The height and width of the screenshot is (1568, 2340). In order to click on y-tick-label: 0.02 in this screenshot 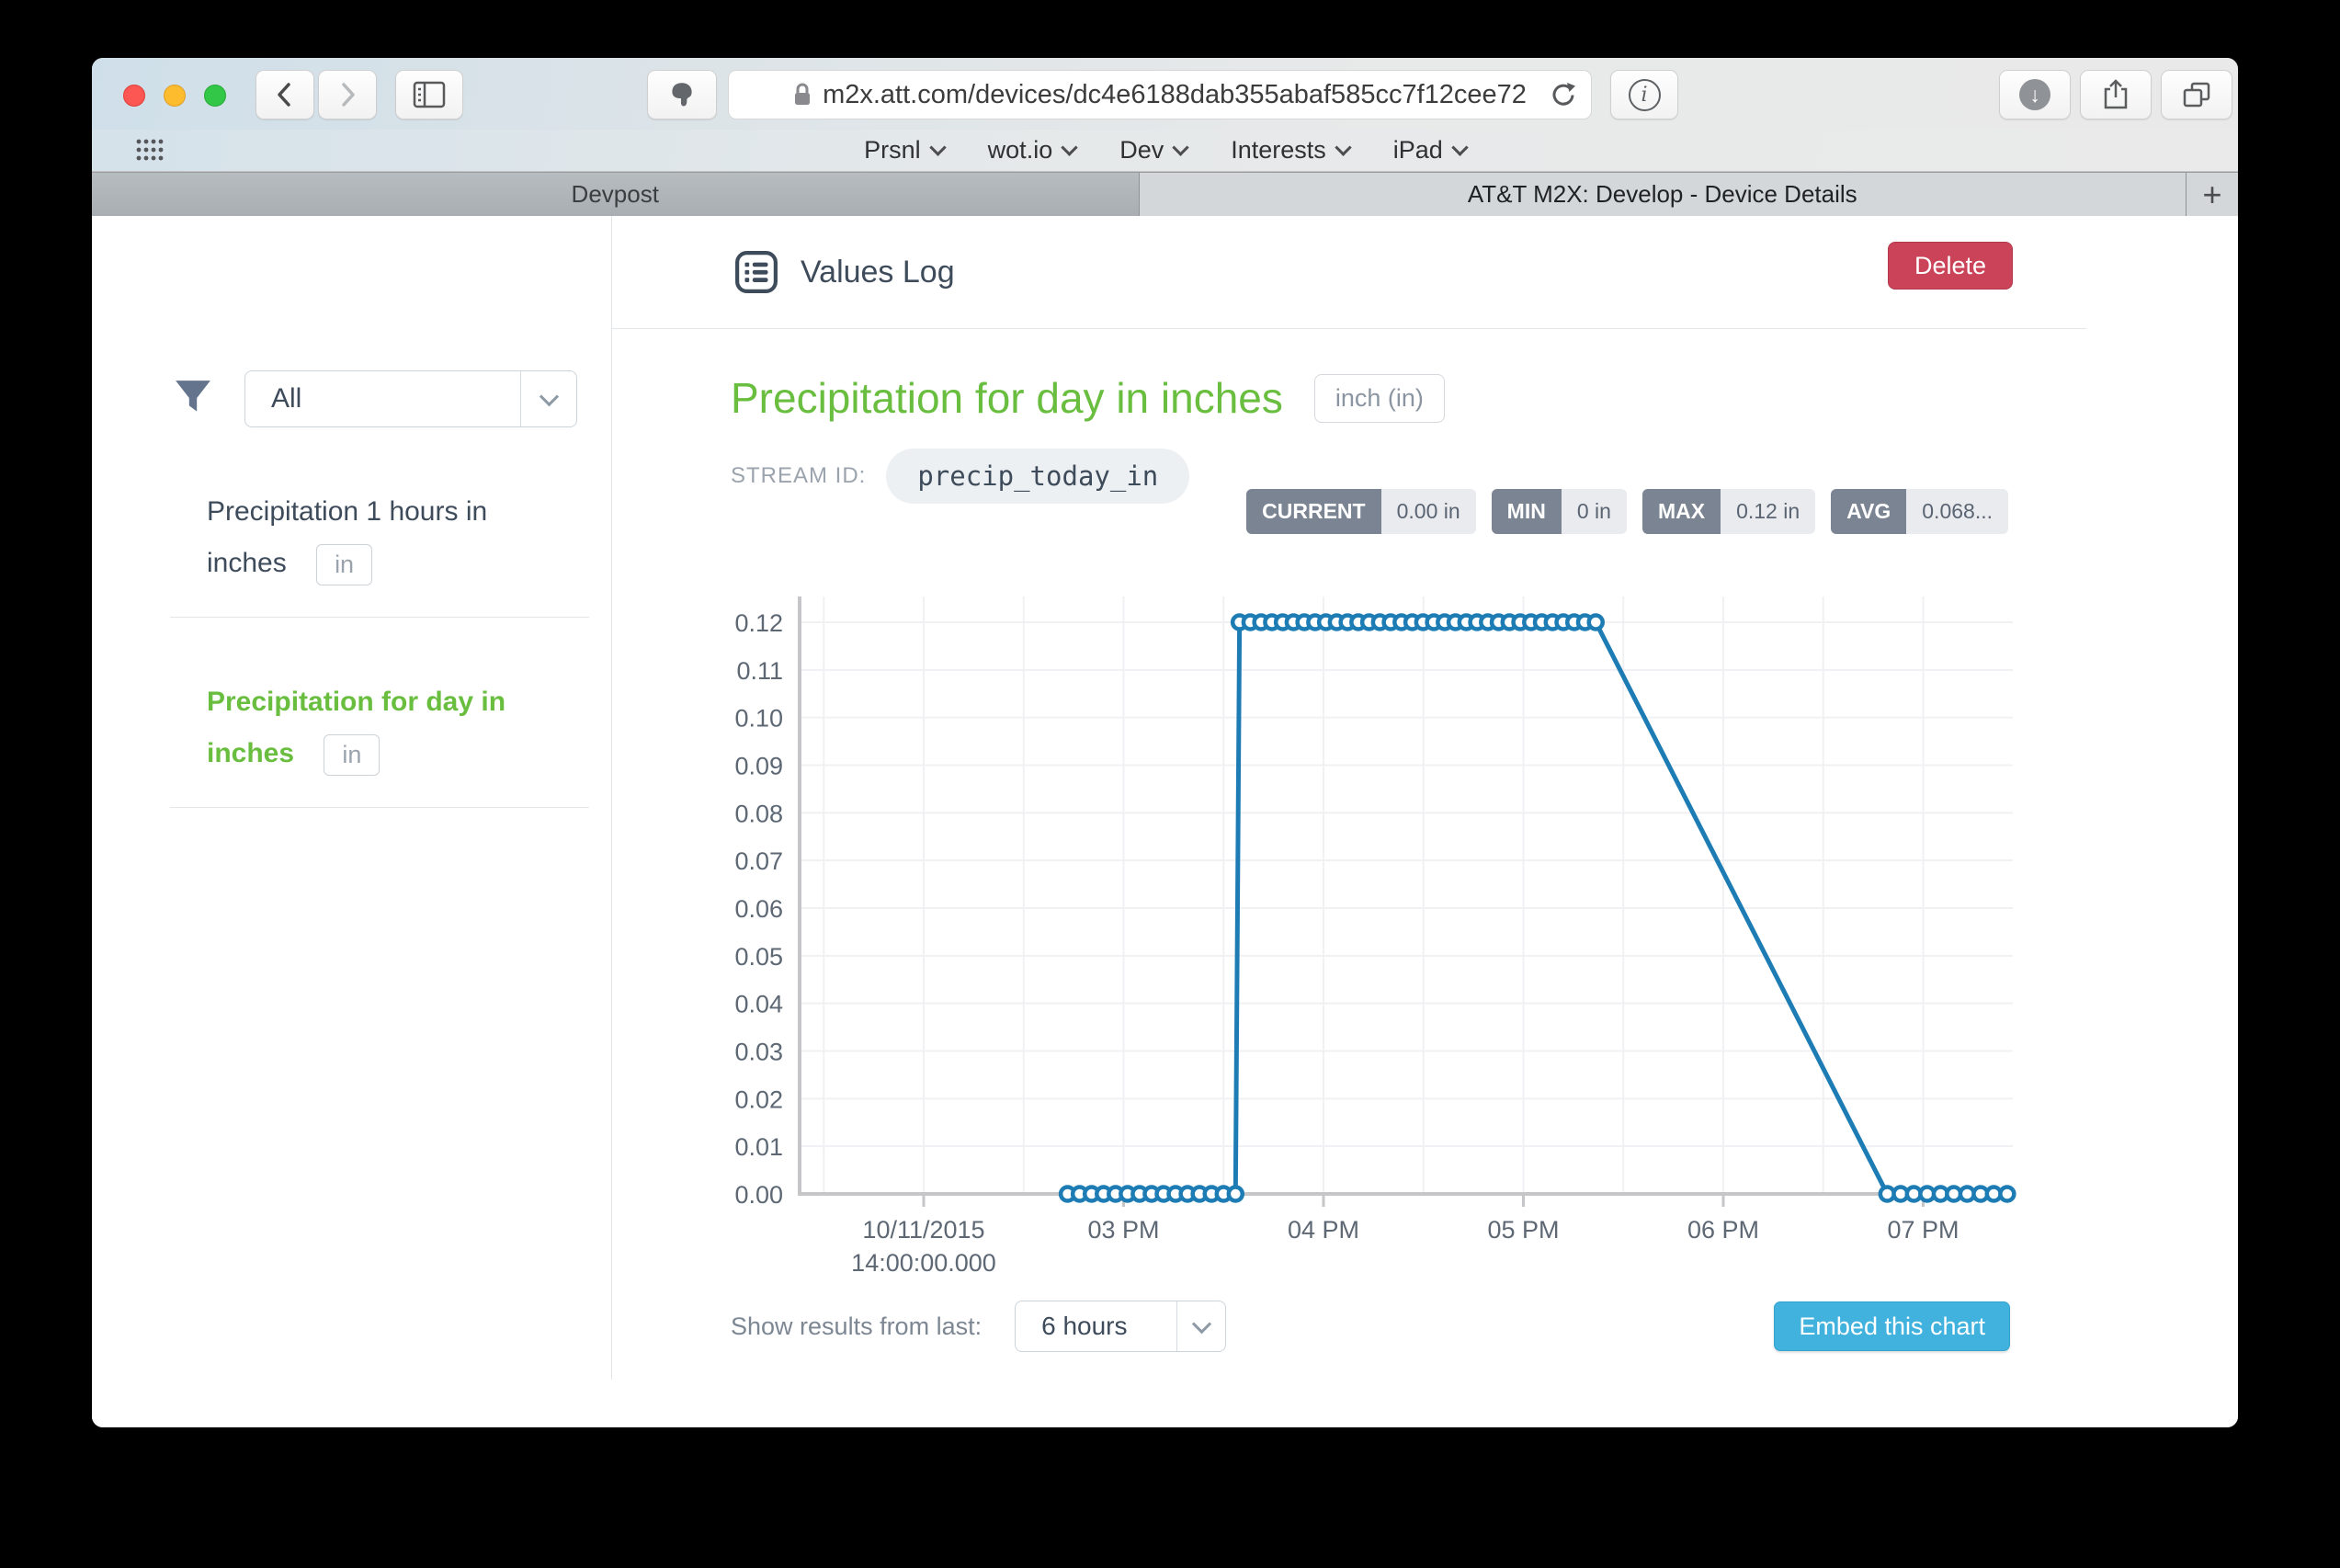, I will do `click(758, 1099)`.